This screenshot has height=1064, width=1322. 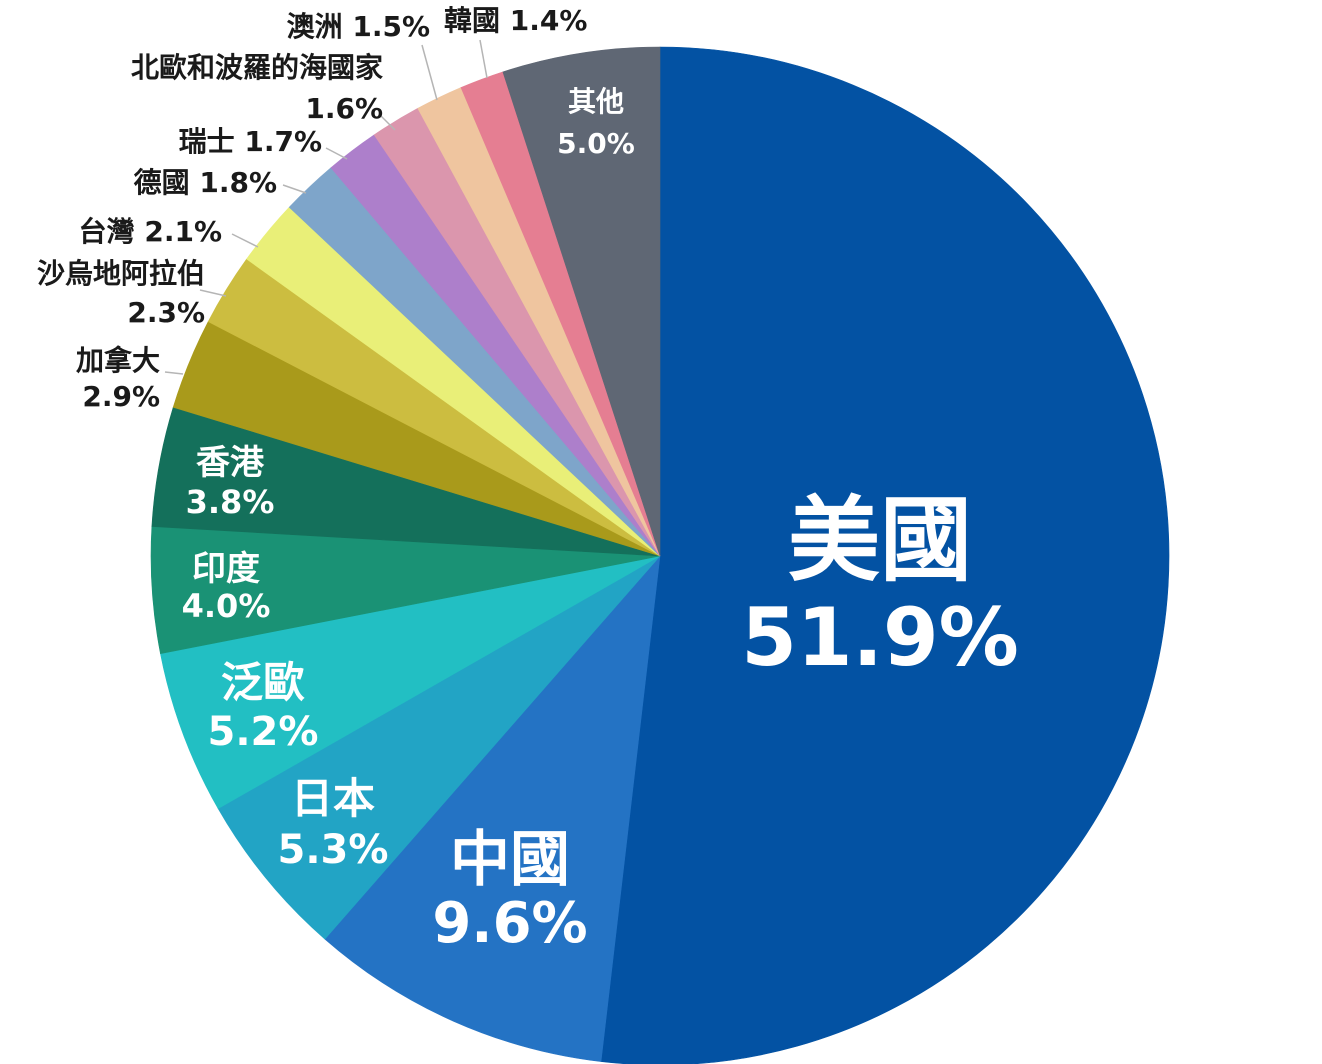 I want to click on slice-name-label-7: 加拿大, so click(x=118, y=360).